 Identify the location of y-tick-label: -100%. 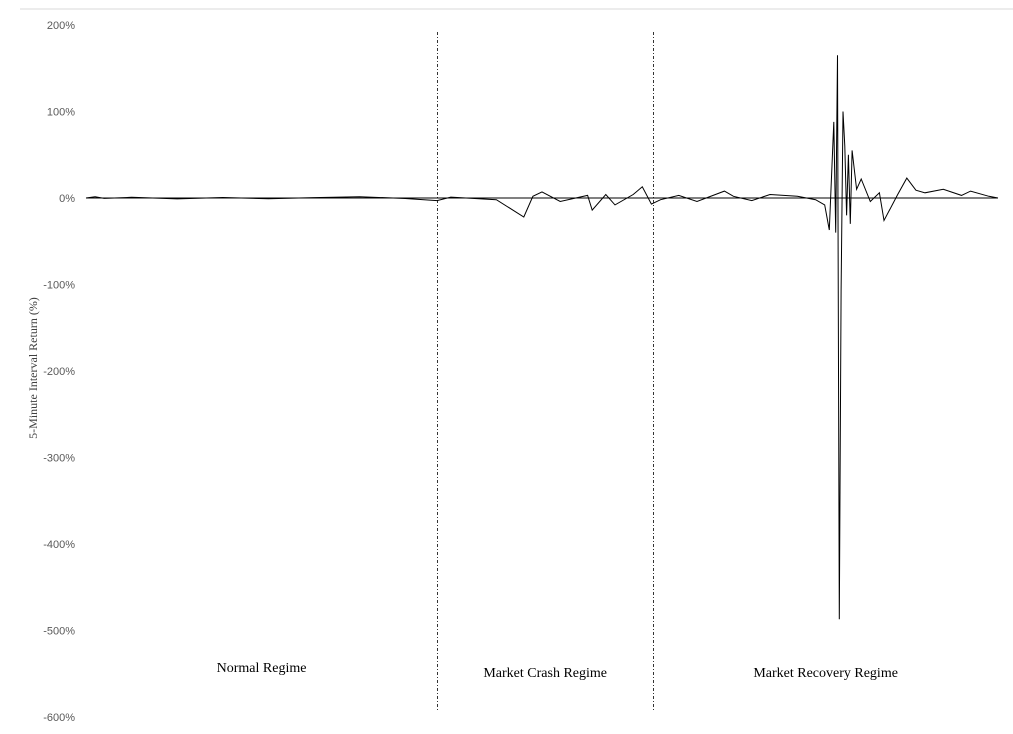
(59, 286).